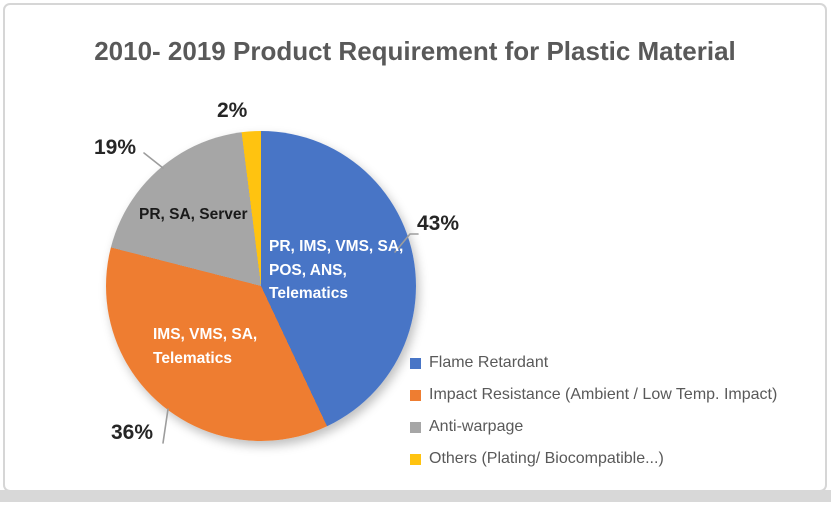 The height and width of the screenshot is (507, 831). Describe the element at coordinates (415, 496) in the screenshot. I see `page-background-strip` at that location.